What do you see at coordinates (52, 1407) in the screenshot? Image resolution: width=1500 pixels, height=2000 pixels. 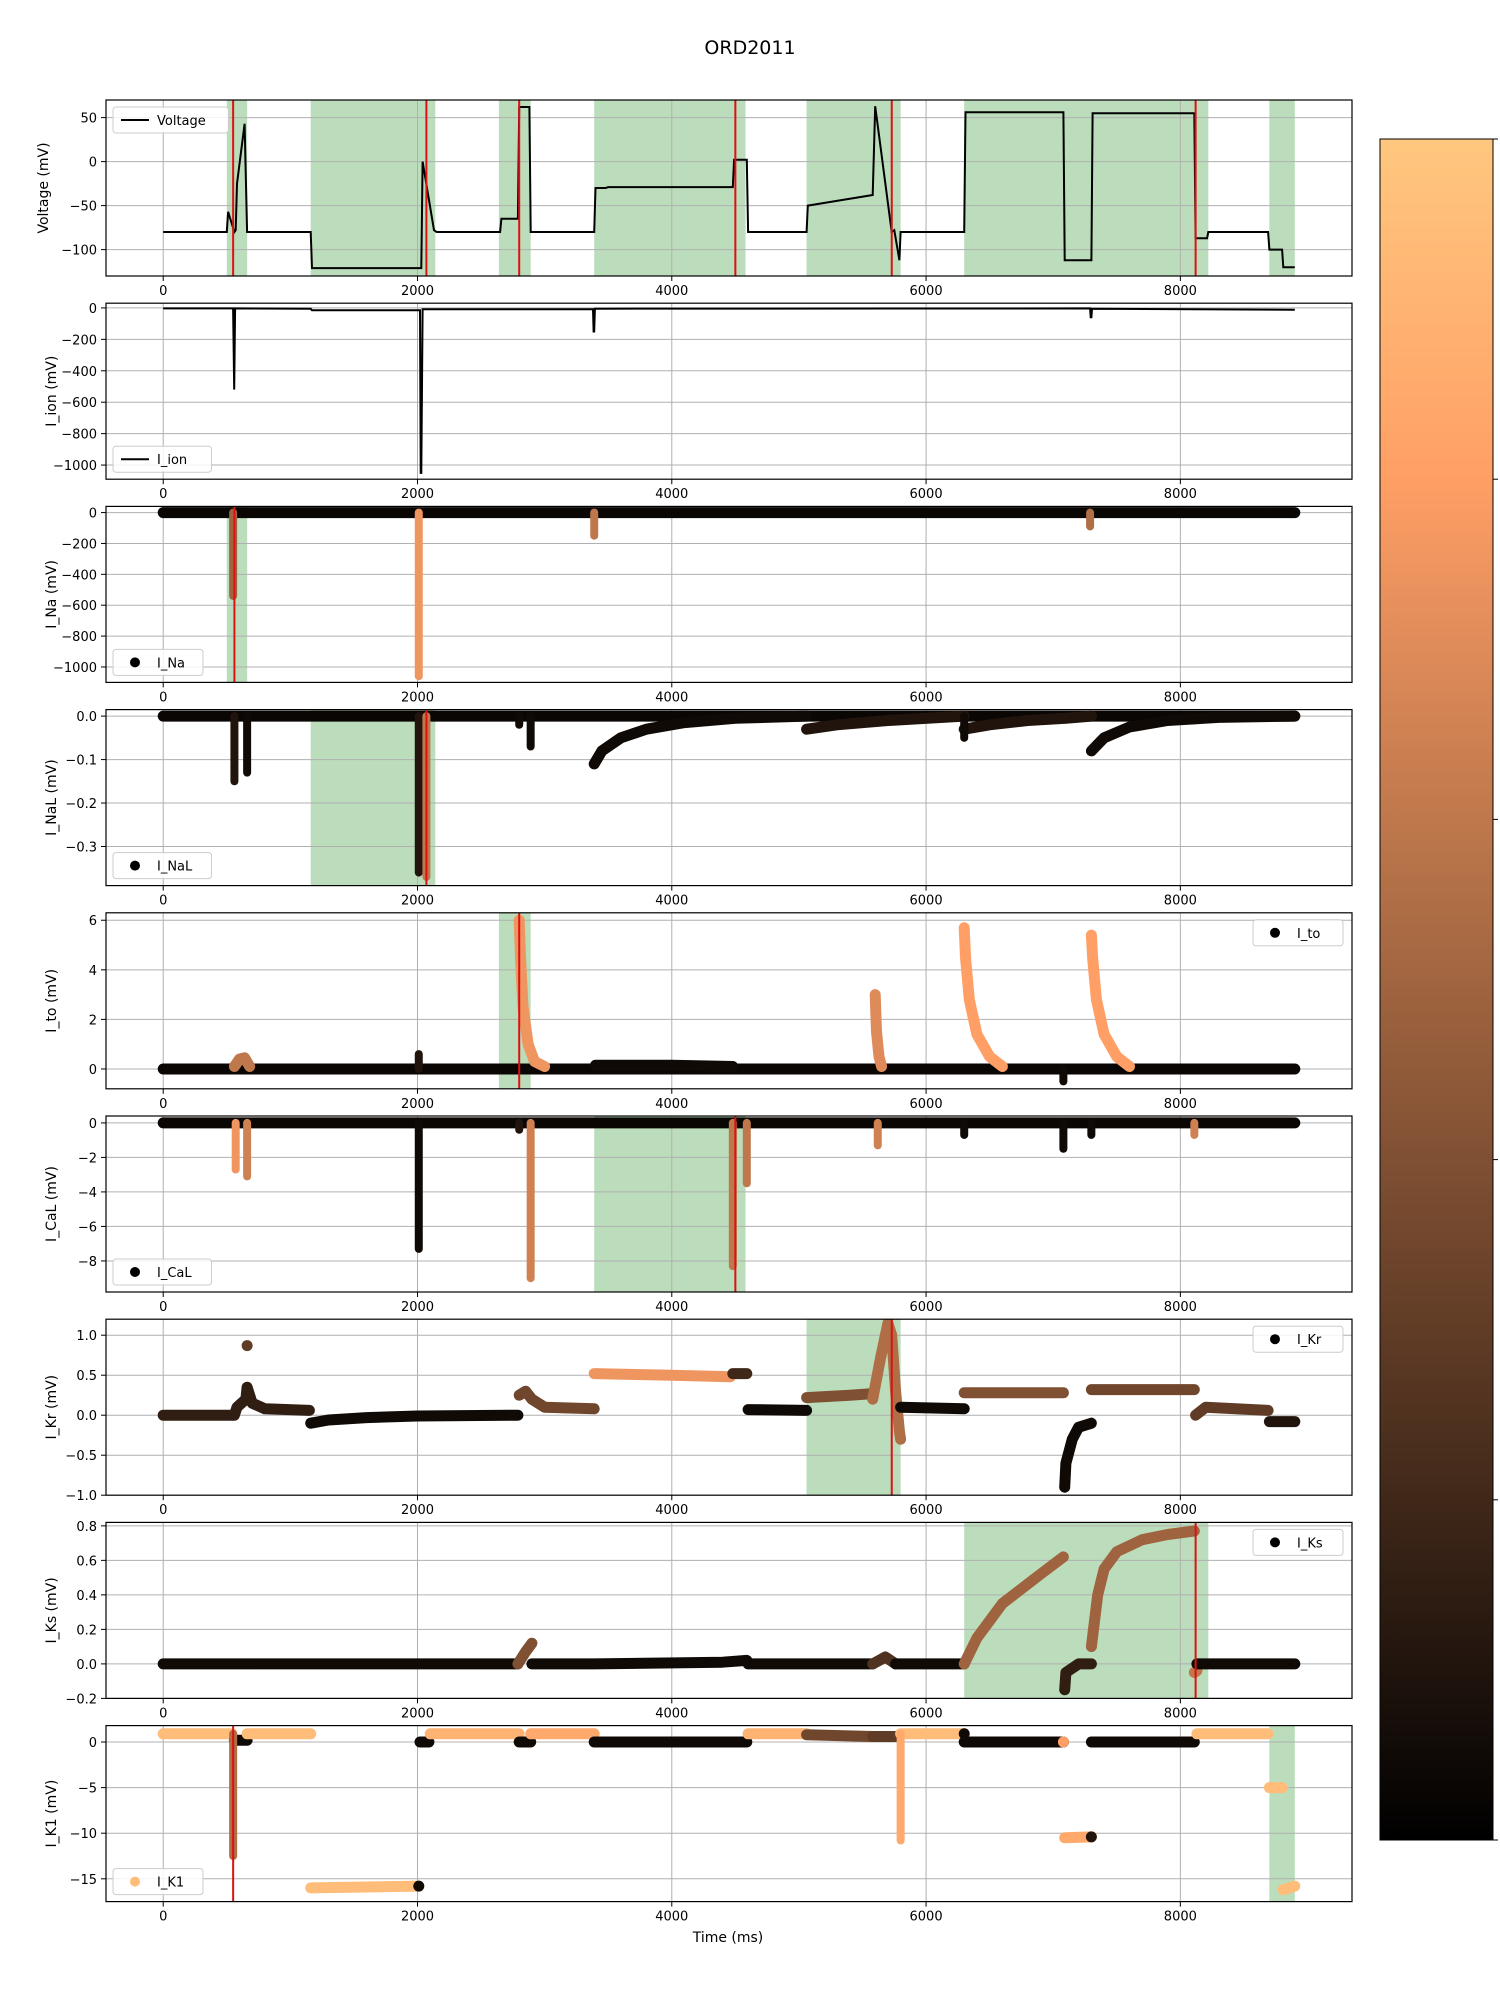 I see `y-axis-label: I_Kr (mV)` at bounding box center [52, 1407].